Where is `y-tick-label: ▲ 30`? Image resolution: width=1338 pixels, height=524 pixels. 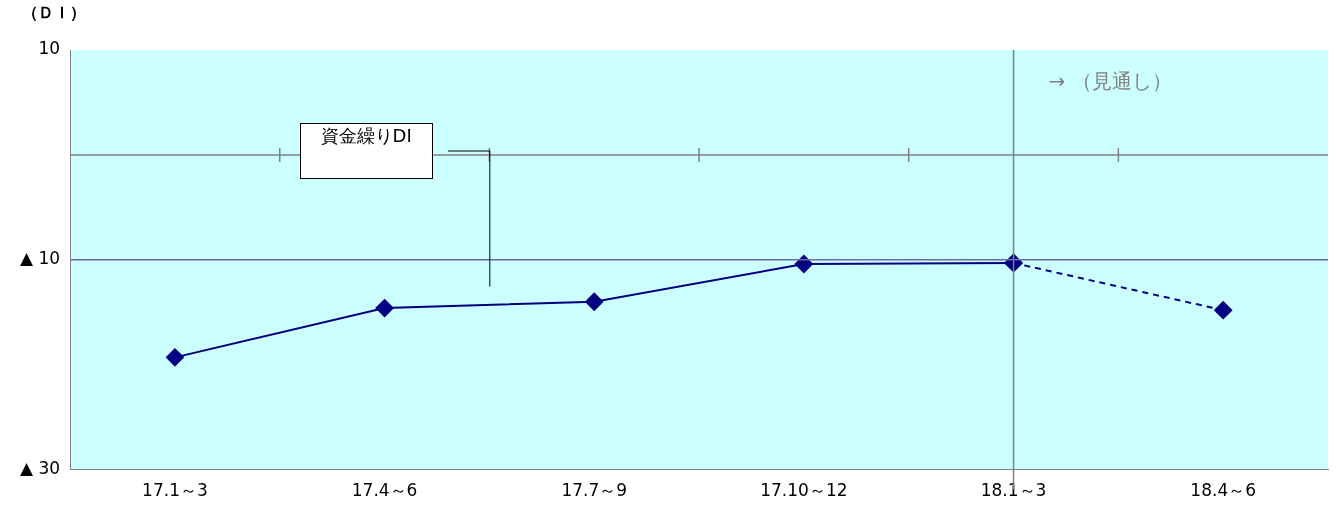 y-tick-label: ▲ 30 is located at coordinates (40, 468).